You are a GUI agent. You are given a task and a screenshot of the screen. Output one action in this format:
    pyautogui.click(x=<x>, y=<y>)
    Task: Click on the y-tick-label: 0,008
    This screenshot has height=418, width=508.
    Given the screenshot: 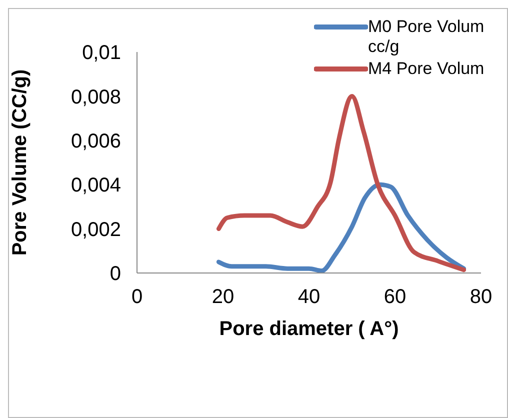 What is the action you would take?
    pyautogui.click(x=95, y=97)
    